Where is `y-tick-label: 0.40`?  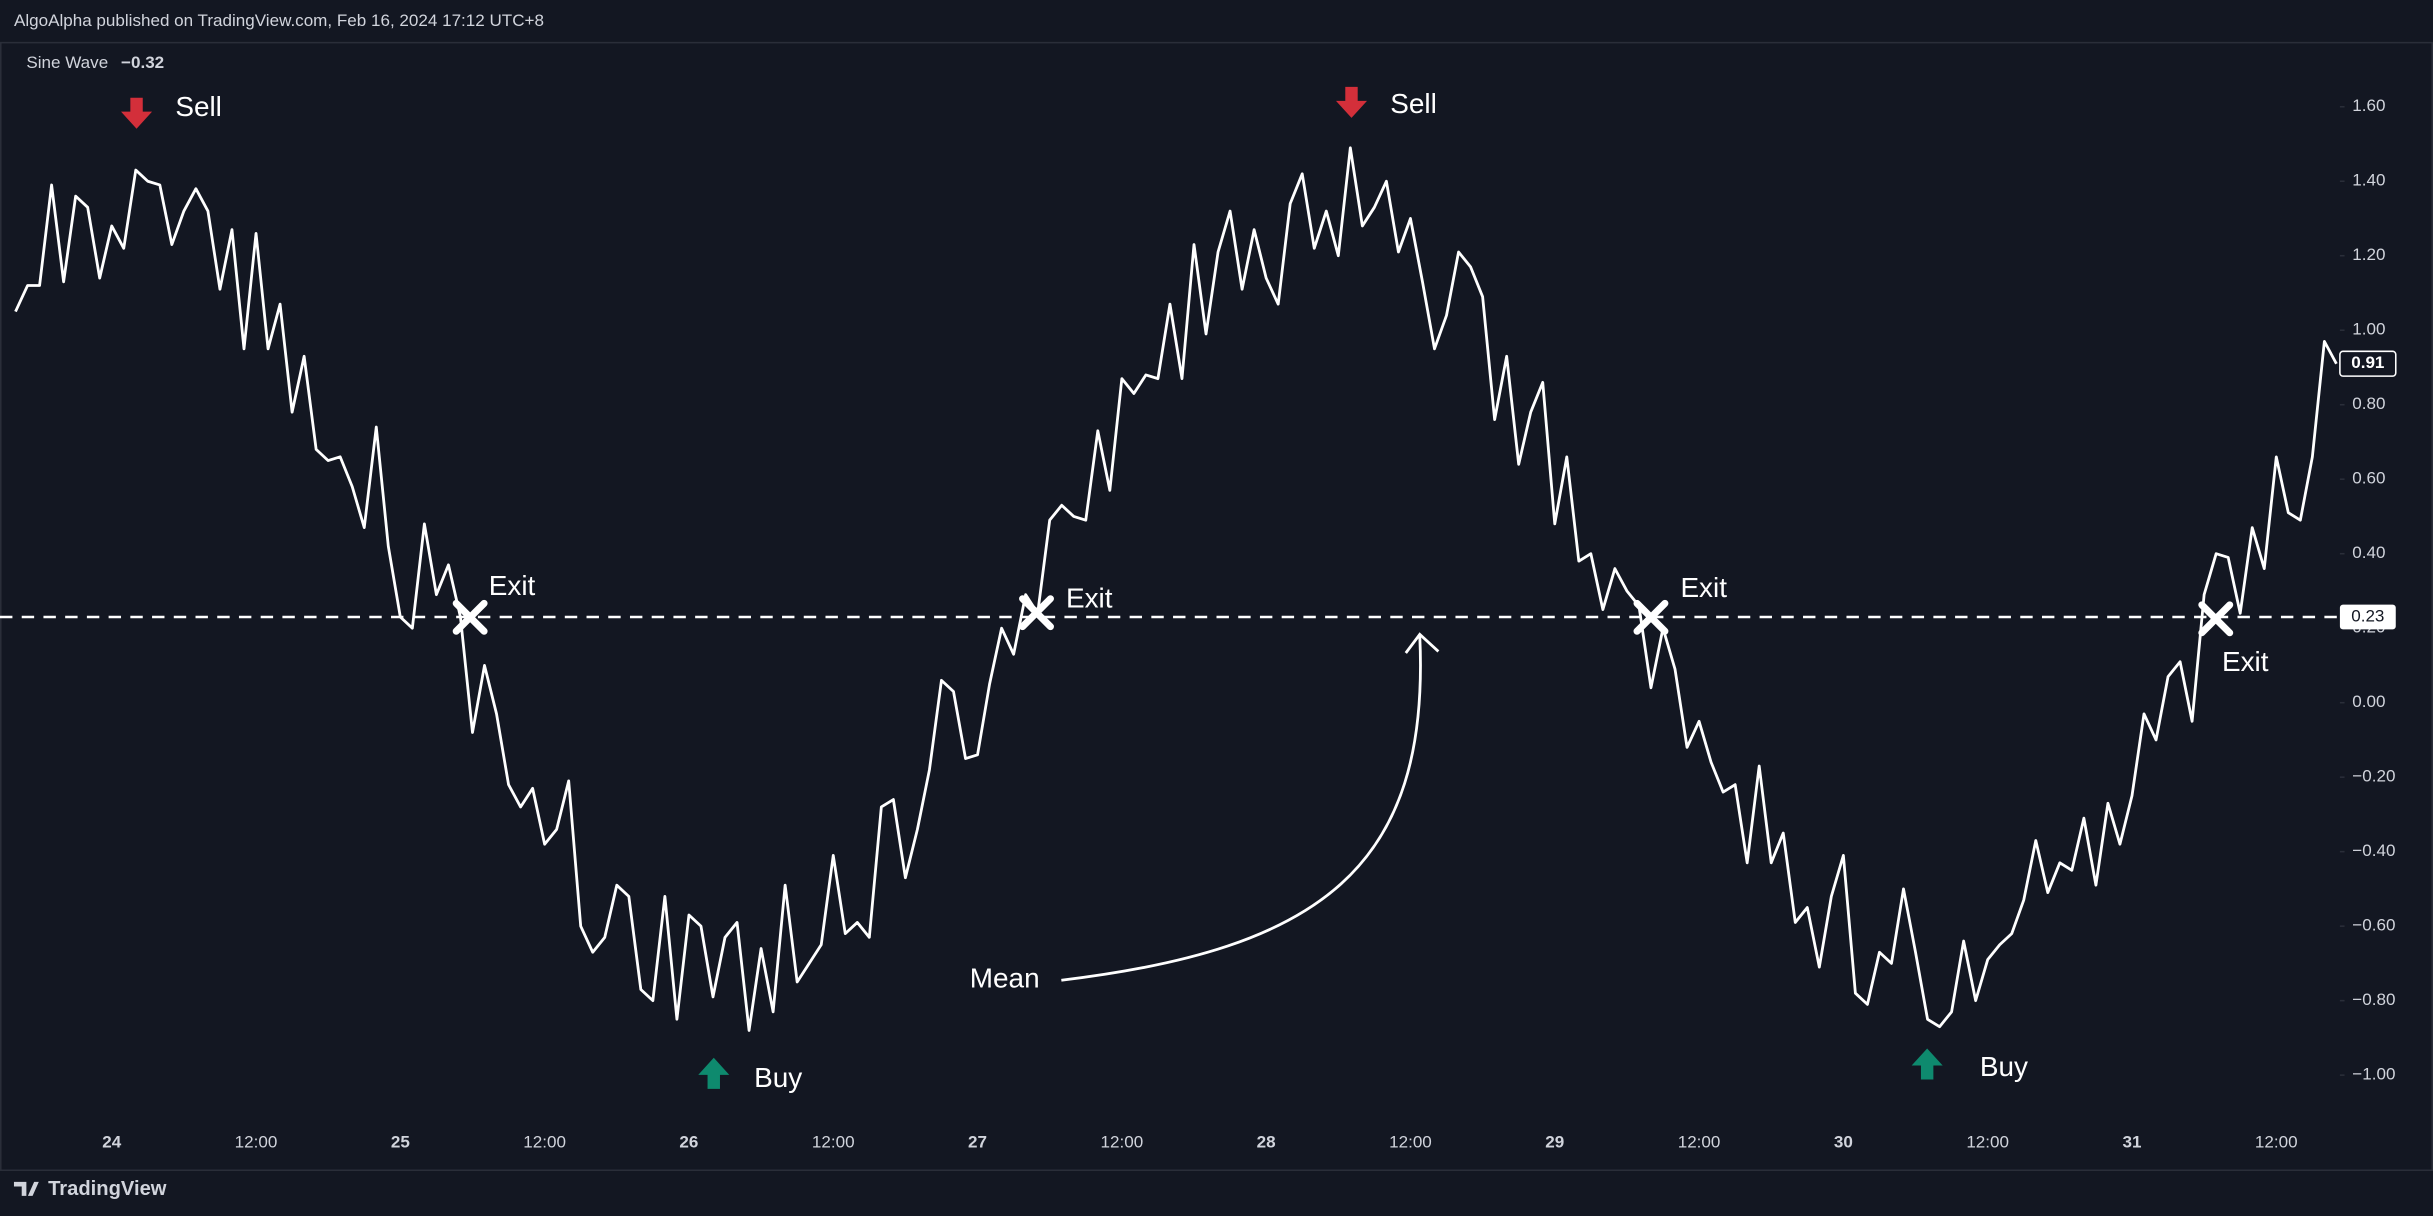
y-tick-label: 0.40 is located at coordinates (2368, 552).